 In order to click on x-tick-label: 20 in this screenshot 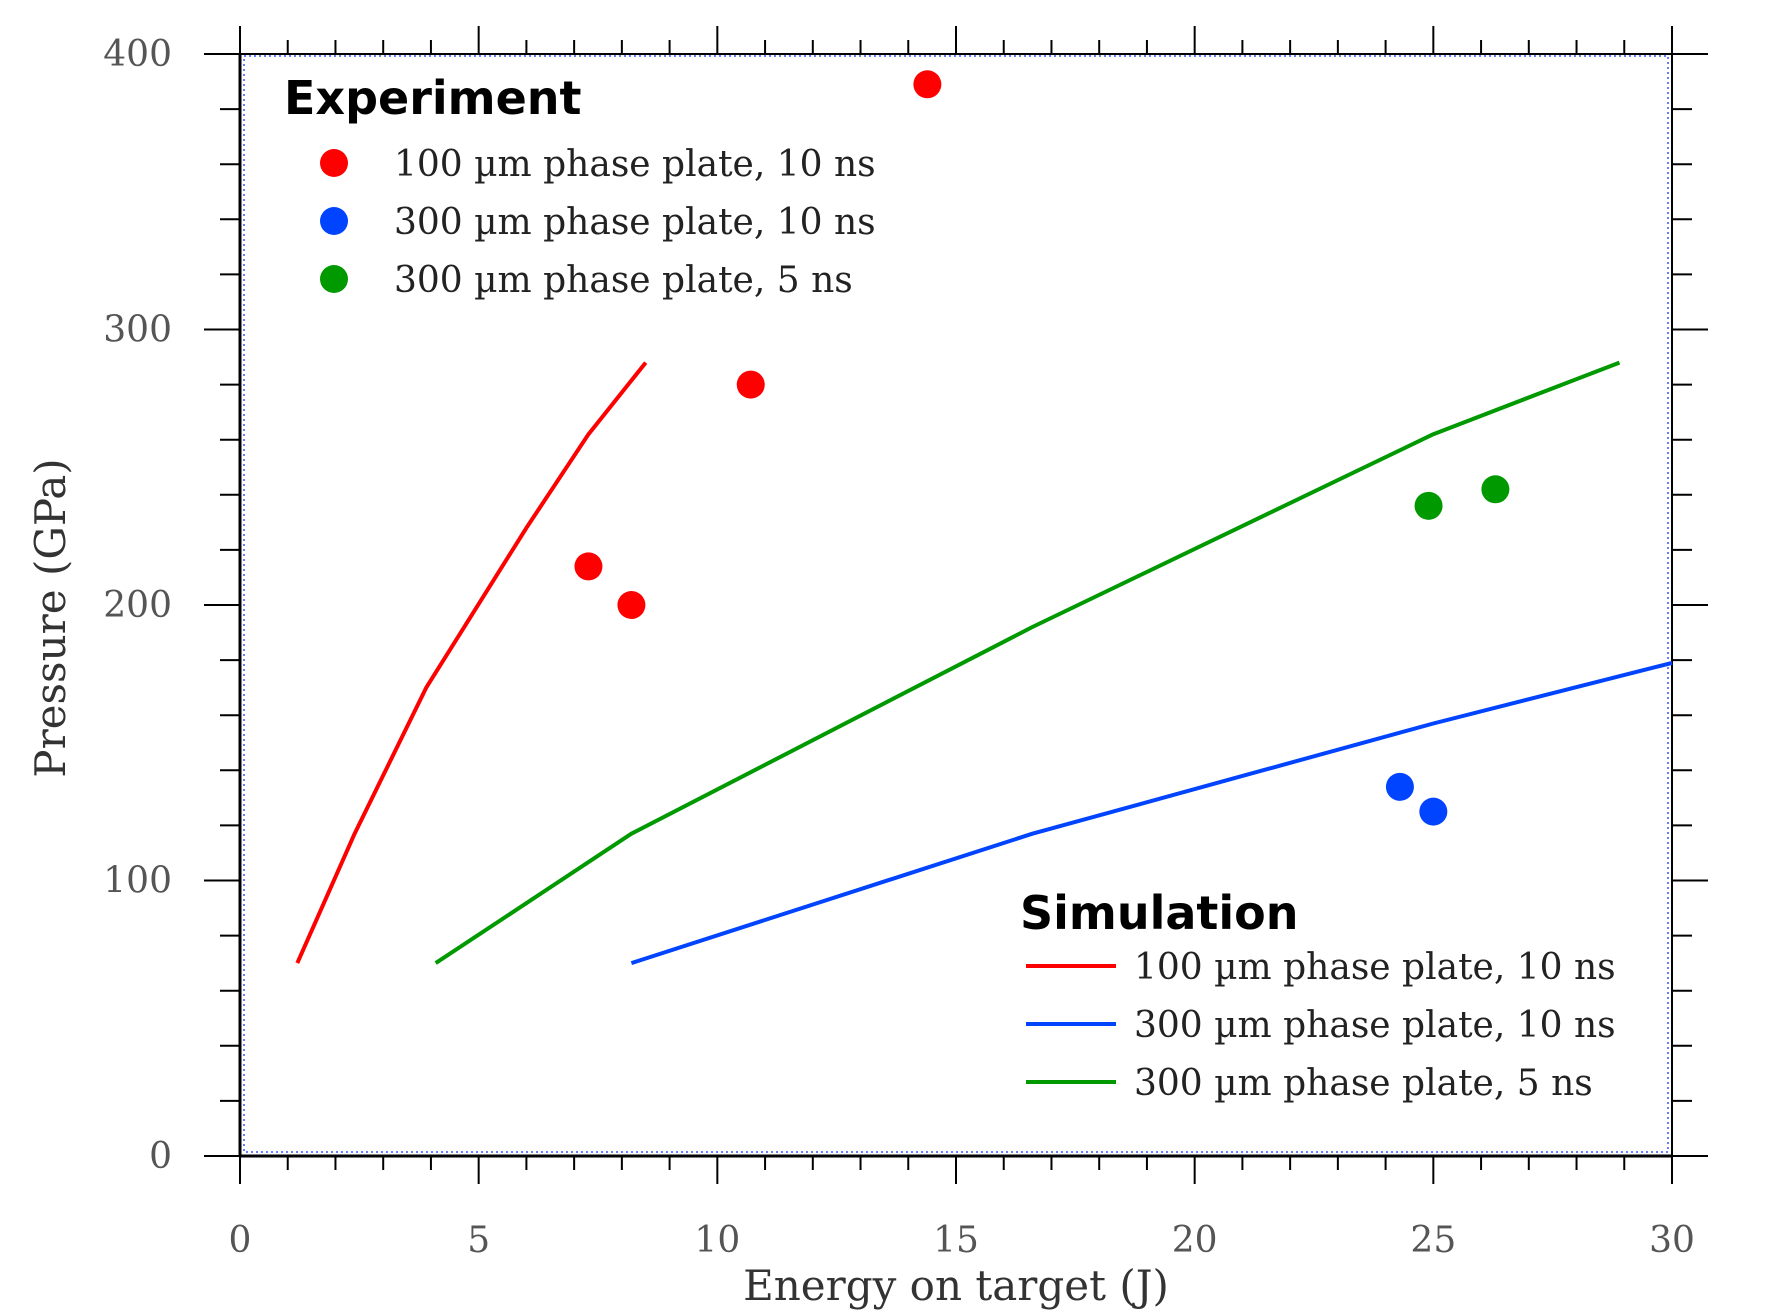, I will do `click(1195, 1240)`.